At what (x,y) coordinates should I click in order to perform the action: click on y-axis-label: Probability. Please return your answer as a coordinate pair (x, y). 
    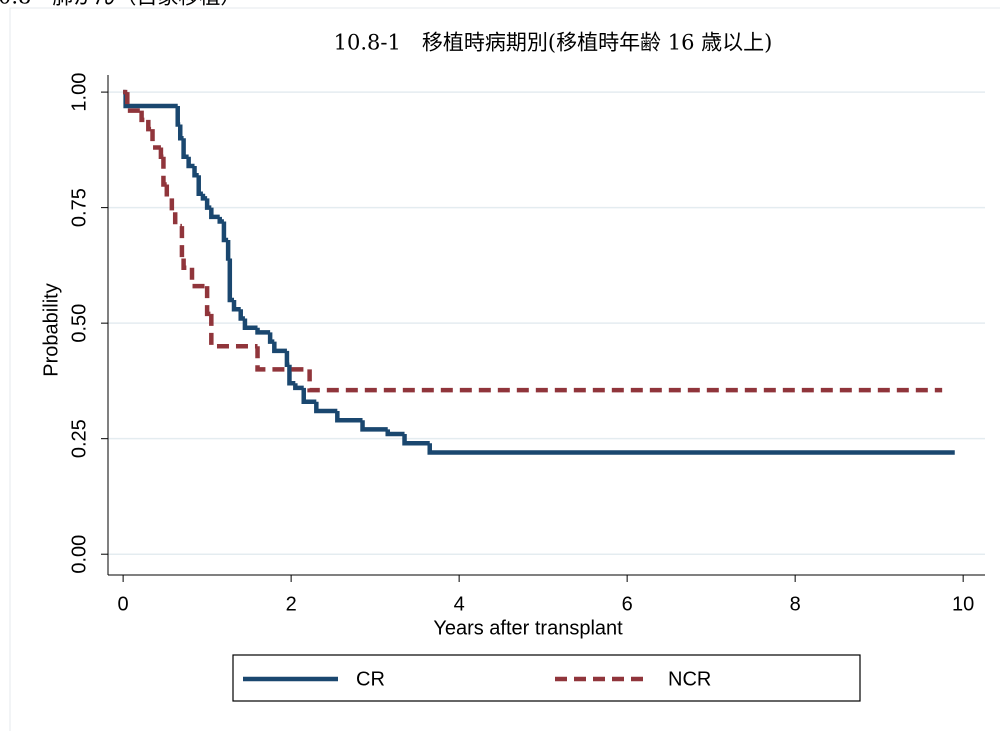
    Looking at the image, I should click on (51, 329).